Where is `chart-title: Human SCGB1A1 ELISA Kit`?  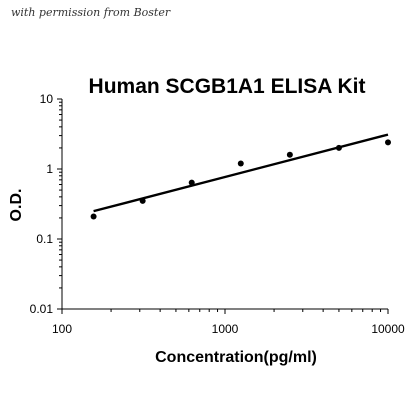
chart-title: Human SCGB1A1 ELISA Kit is located at coordinates (227, 86).